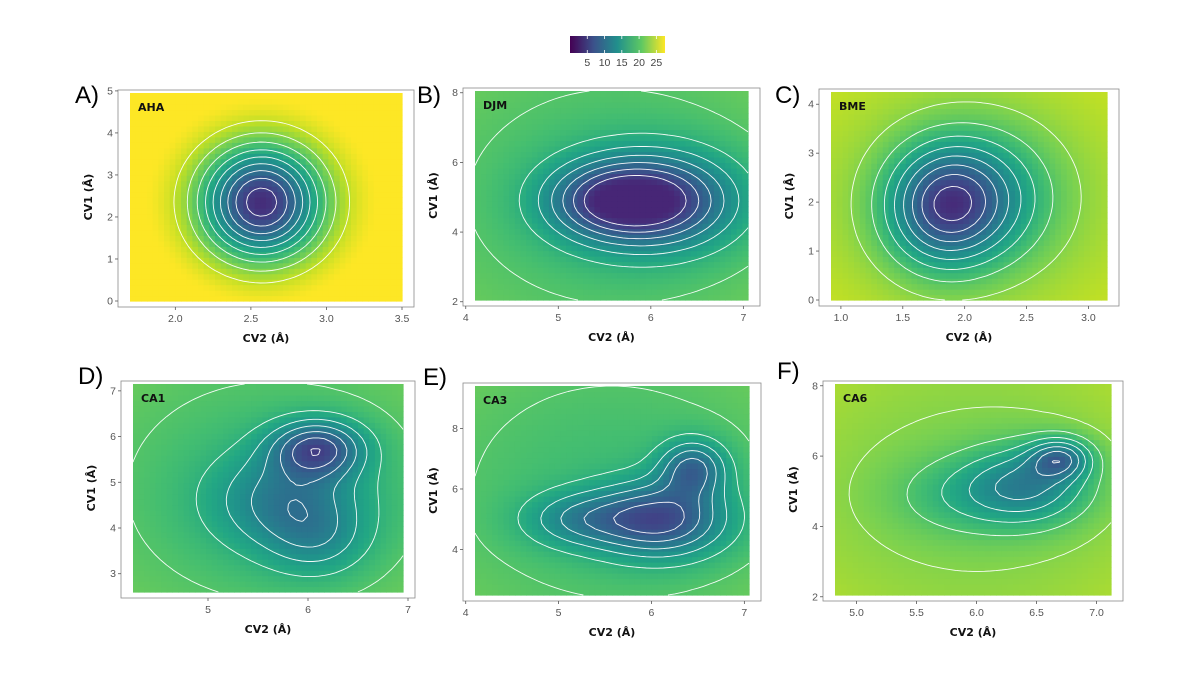  I want to click on x-tick-label: 3.5, so click(402, 319).